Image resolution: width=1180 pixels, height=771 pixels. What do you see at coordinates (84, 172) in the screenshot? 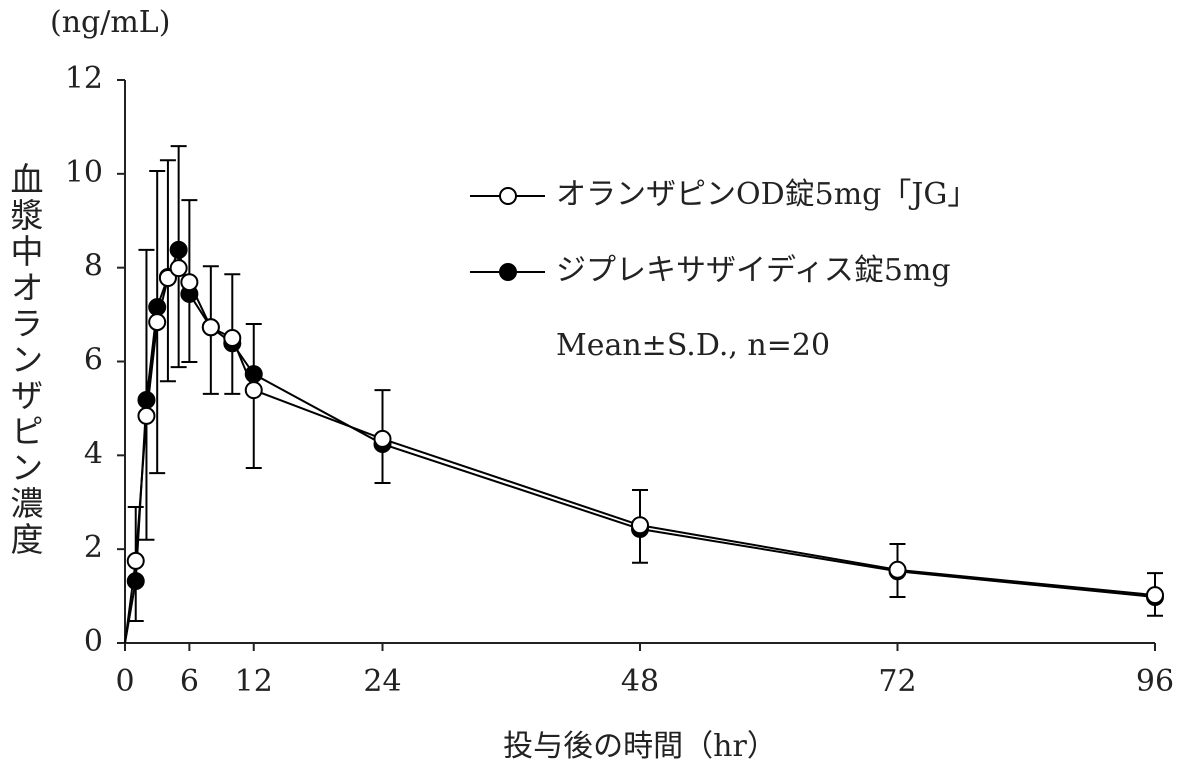
I see `y-tick-label: 10` at bounding box center [84, 172].